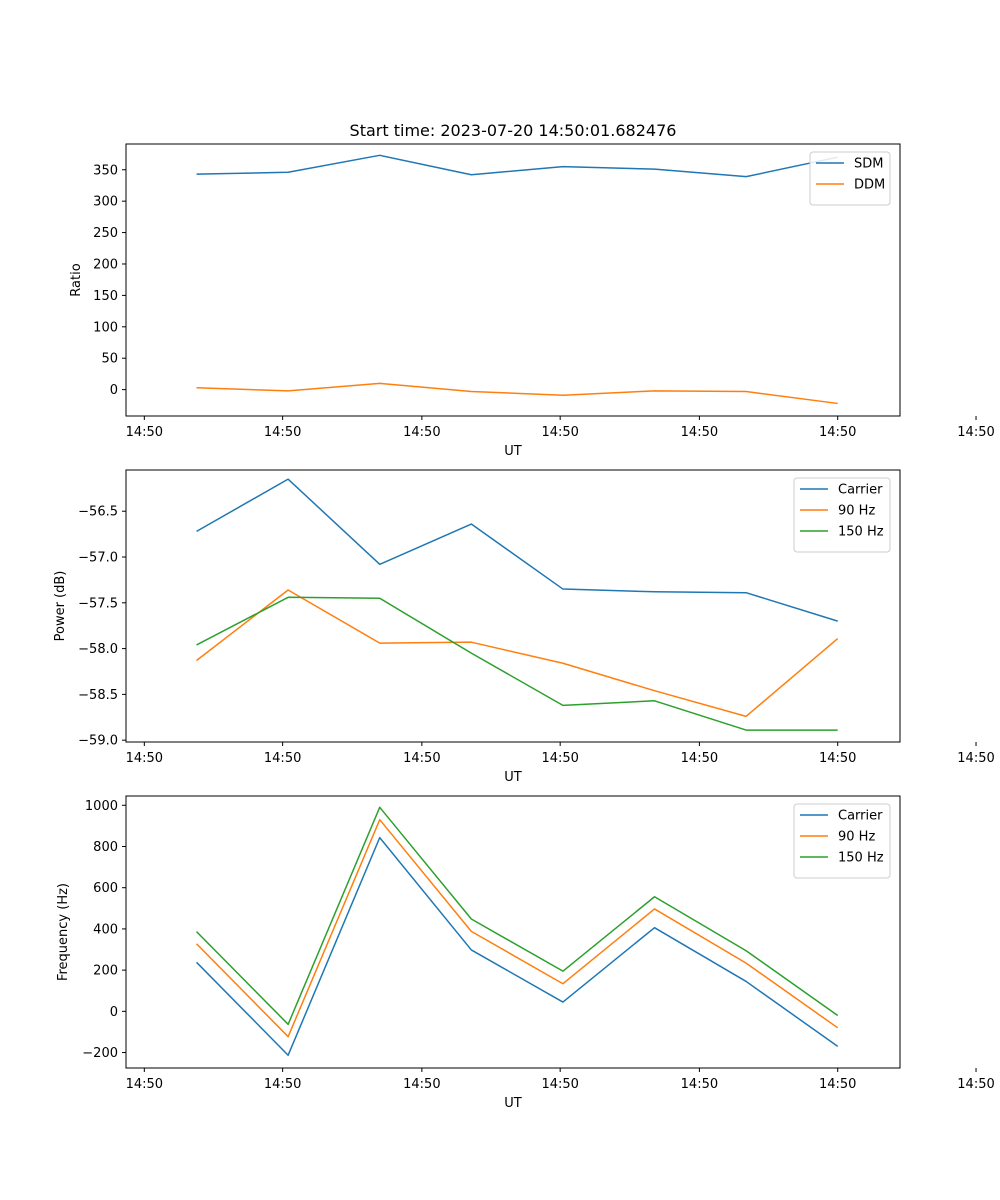 The image size is (1000, 1200). I want to click on y-tick-label: −56.5, so click(98, 512).